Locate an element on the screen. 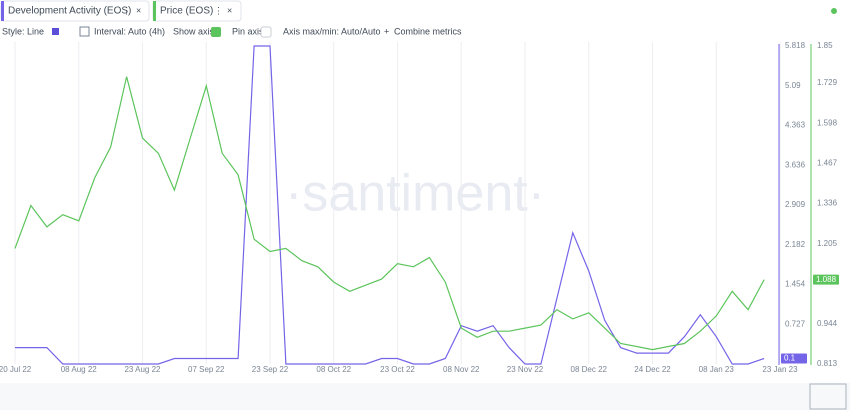 Image resolution: width=850 pixels, height=418 pixels. x-tick-label: 08 Jan 23 is located at coordinates (717, 369).